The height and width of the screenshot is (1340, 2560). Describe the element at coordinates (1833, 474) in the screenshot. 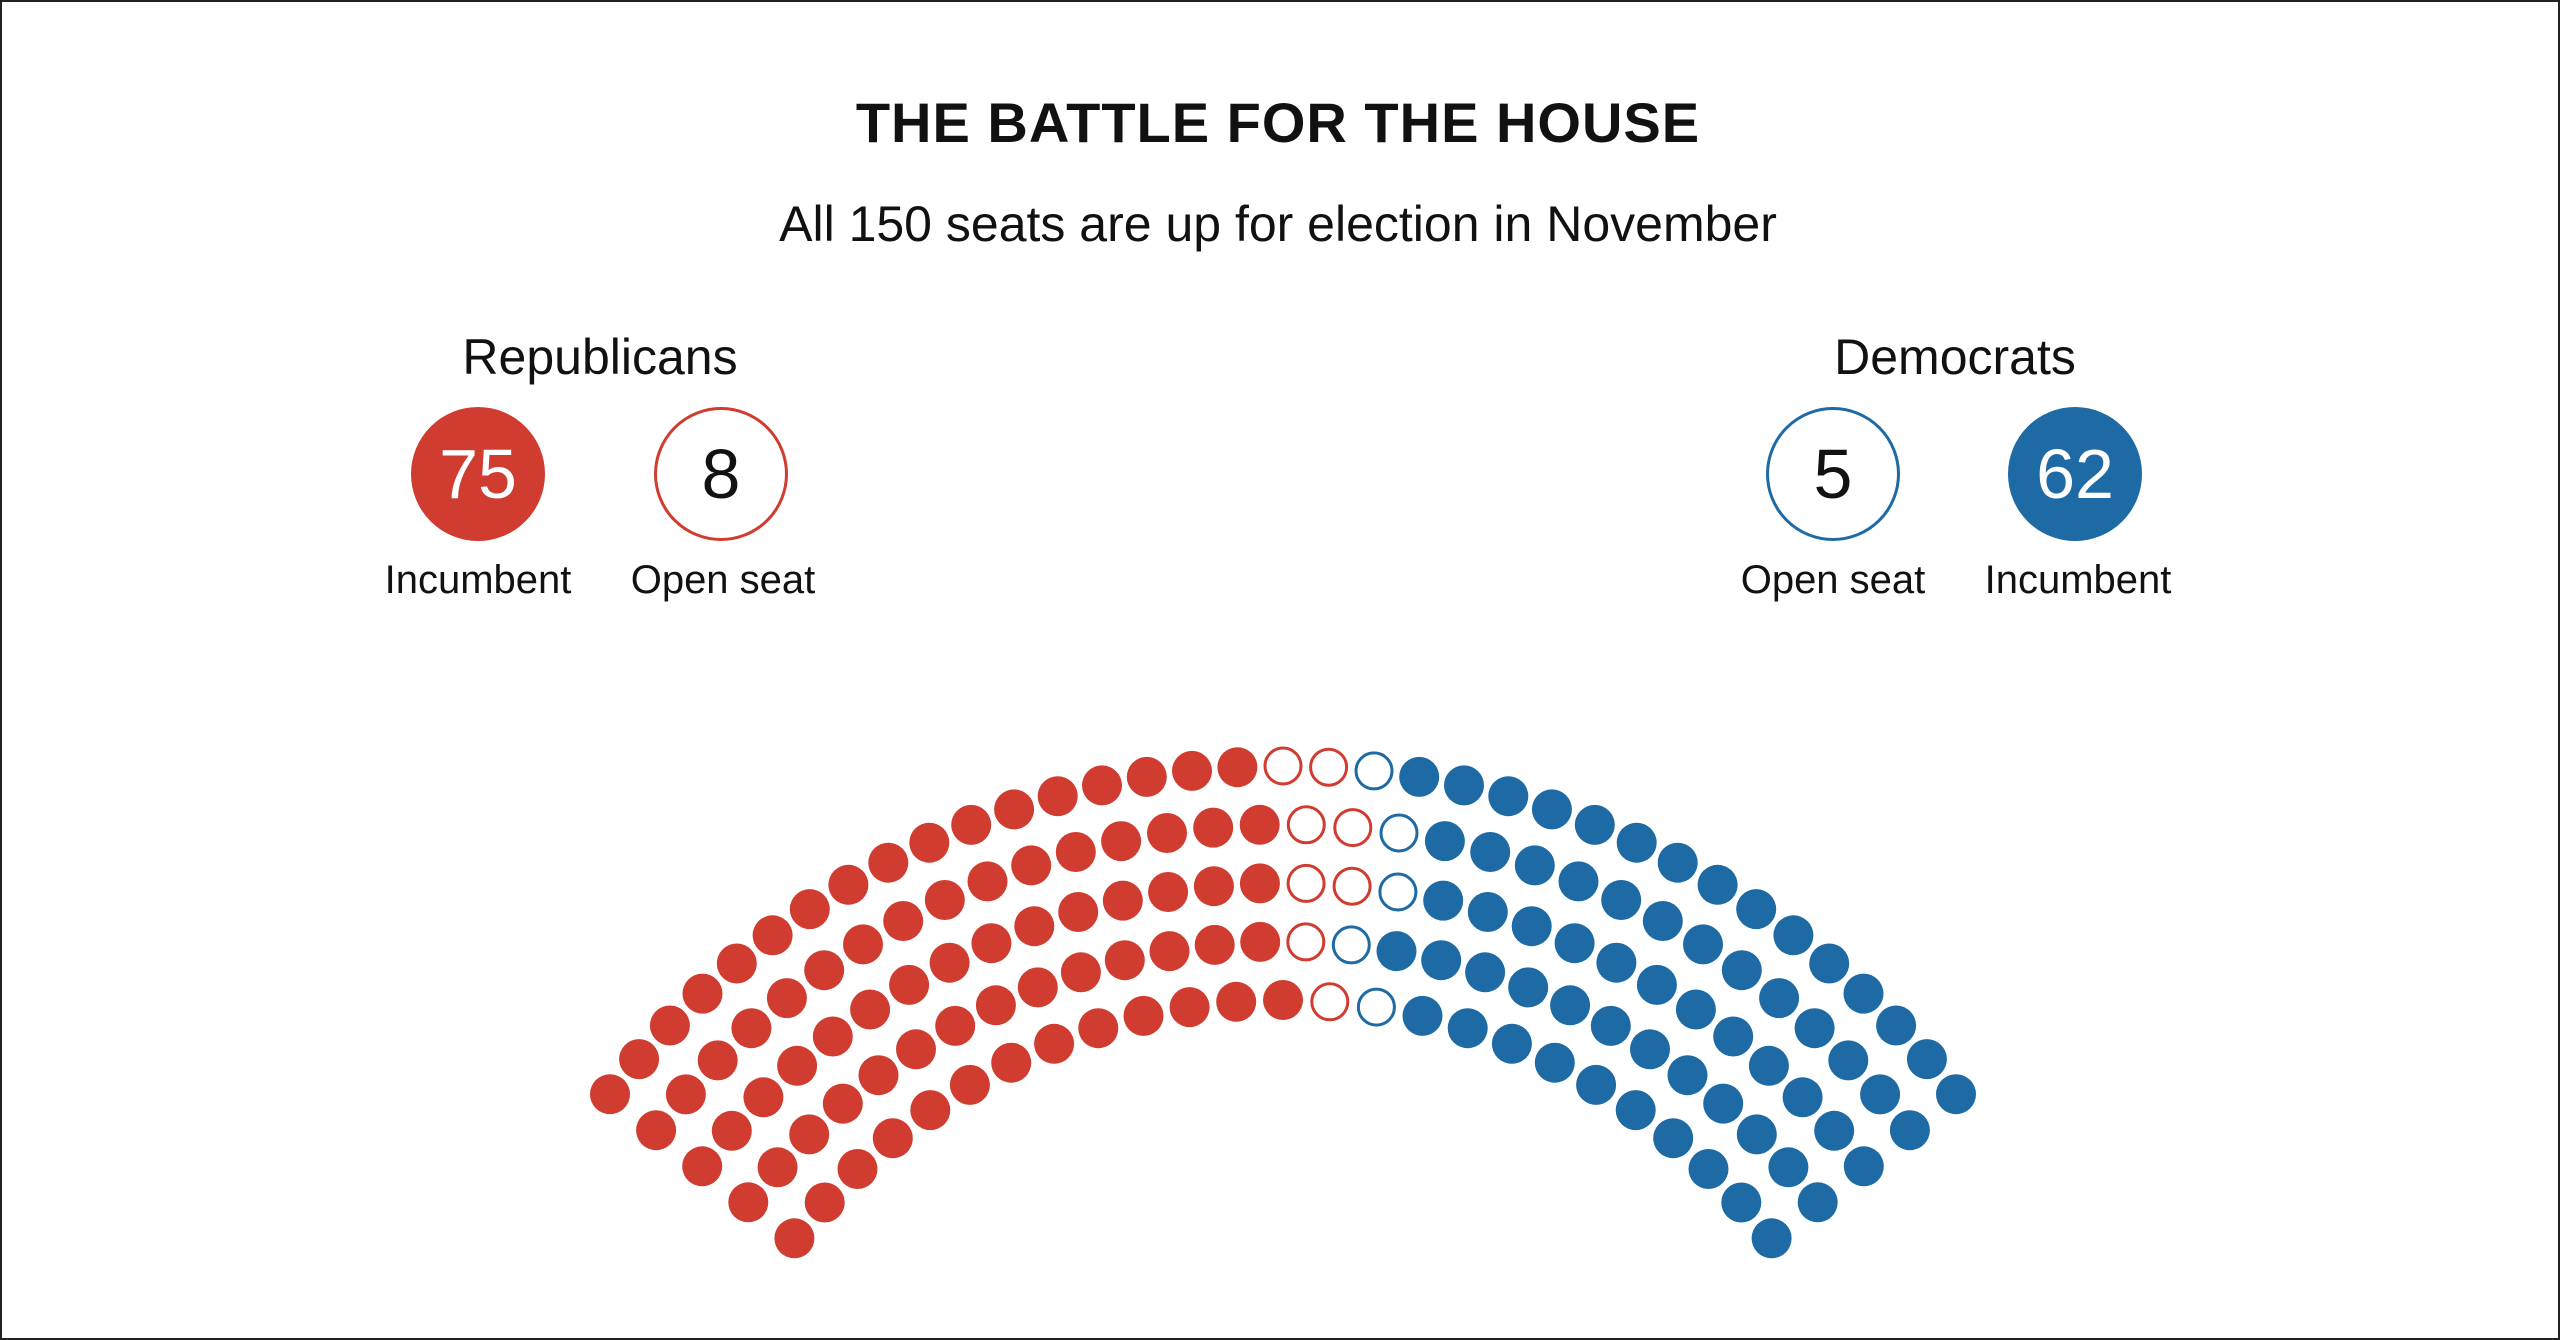

I see `democrat-open-seat-count: 5` at that location.